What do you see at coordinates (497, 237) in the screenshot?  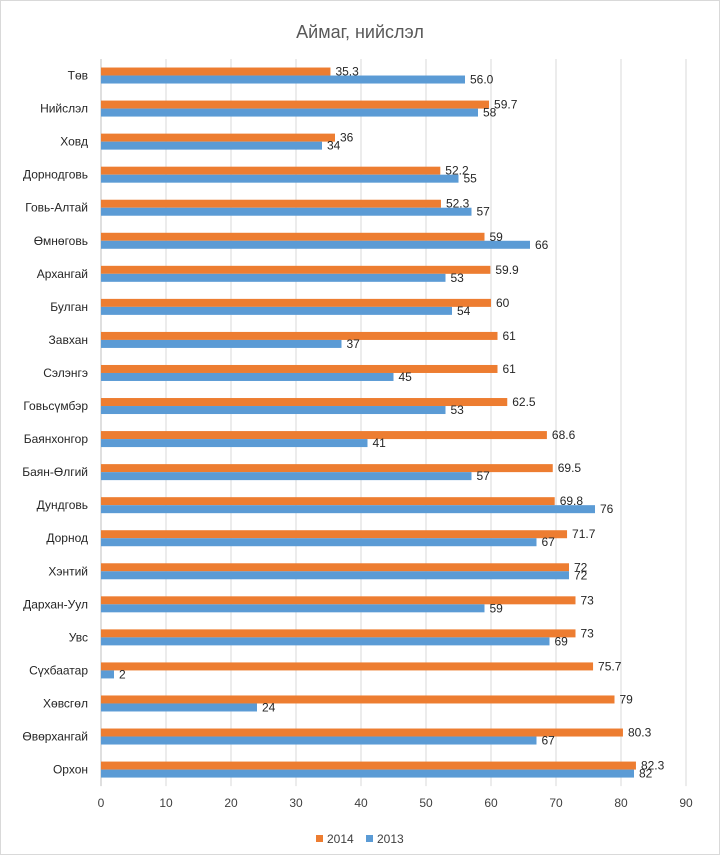 I see `data-label-2014: 59` at bounding box center [497, 237].